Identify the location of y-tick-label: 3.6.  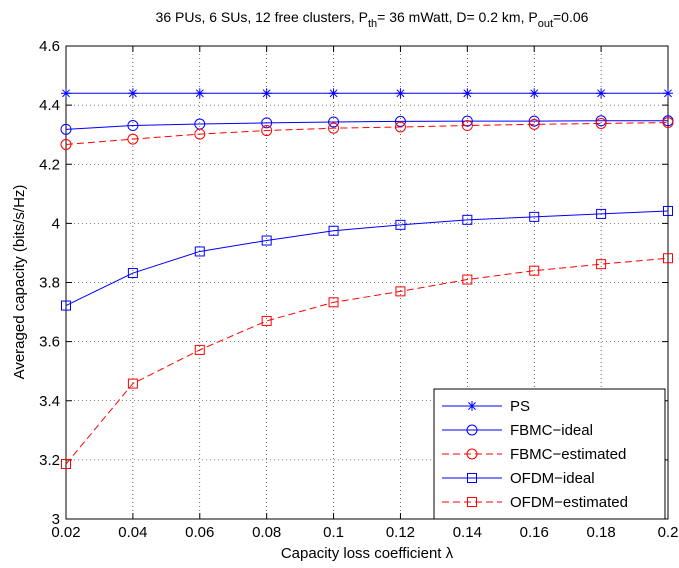
(49, 342).